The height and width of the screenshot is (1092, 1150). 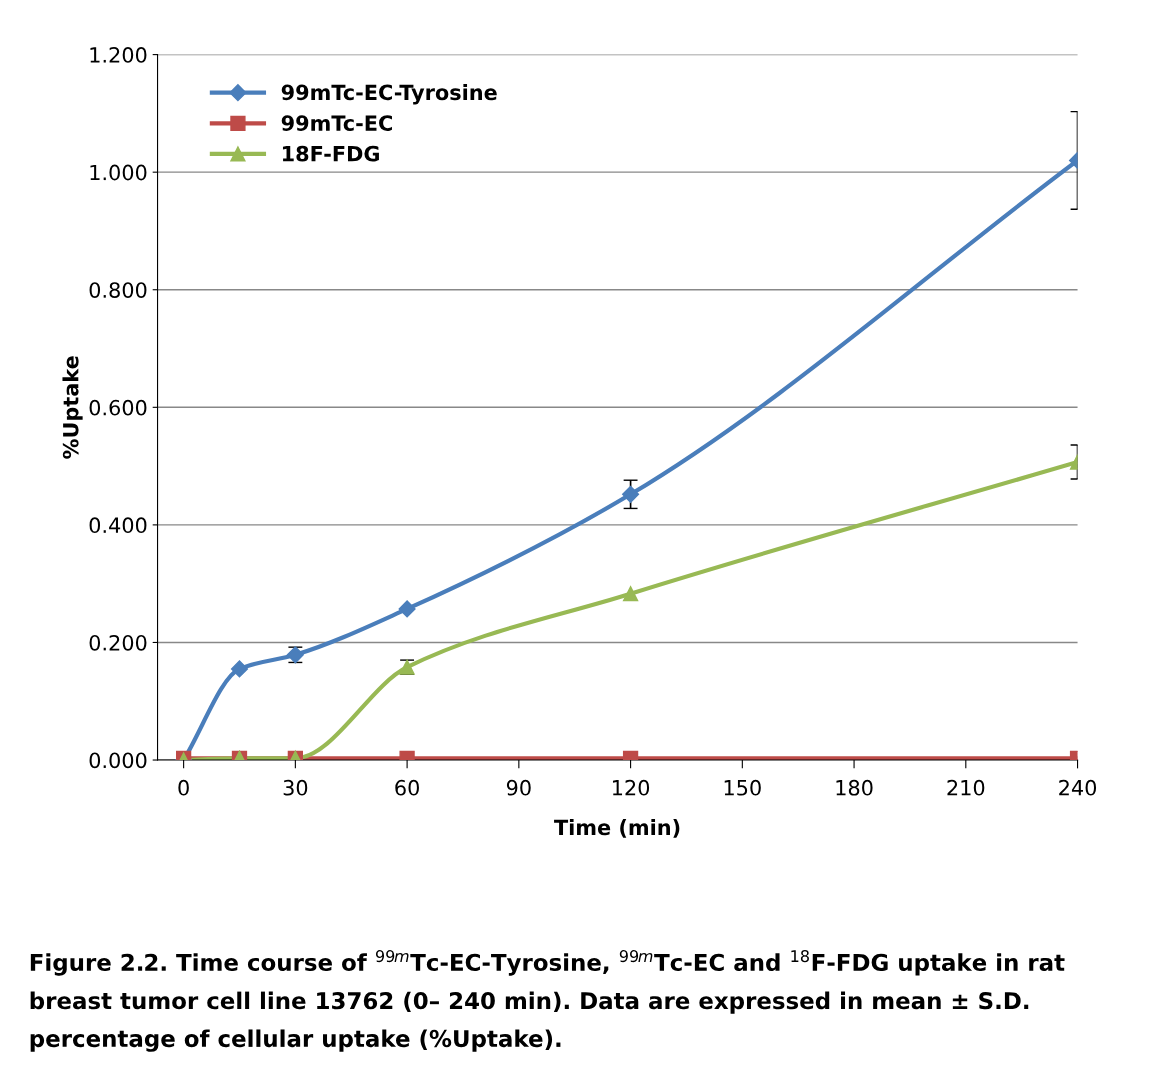 What do you see at coordinates (547, 1001) in the screenshot?
I see `text: Figure 2.2. Time course of $^{99m}$Tc-EC-Tyrosine, $^{99m}$Tc-EC and $^{18}$F-FDG uptake in rat breast tumor cell line 13762 (0– 240 min). Data are expressed in mean ± S.D. percentage of cellular uptake (%Uptake).` at bounding box center [547, 1001].